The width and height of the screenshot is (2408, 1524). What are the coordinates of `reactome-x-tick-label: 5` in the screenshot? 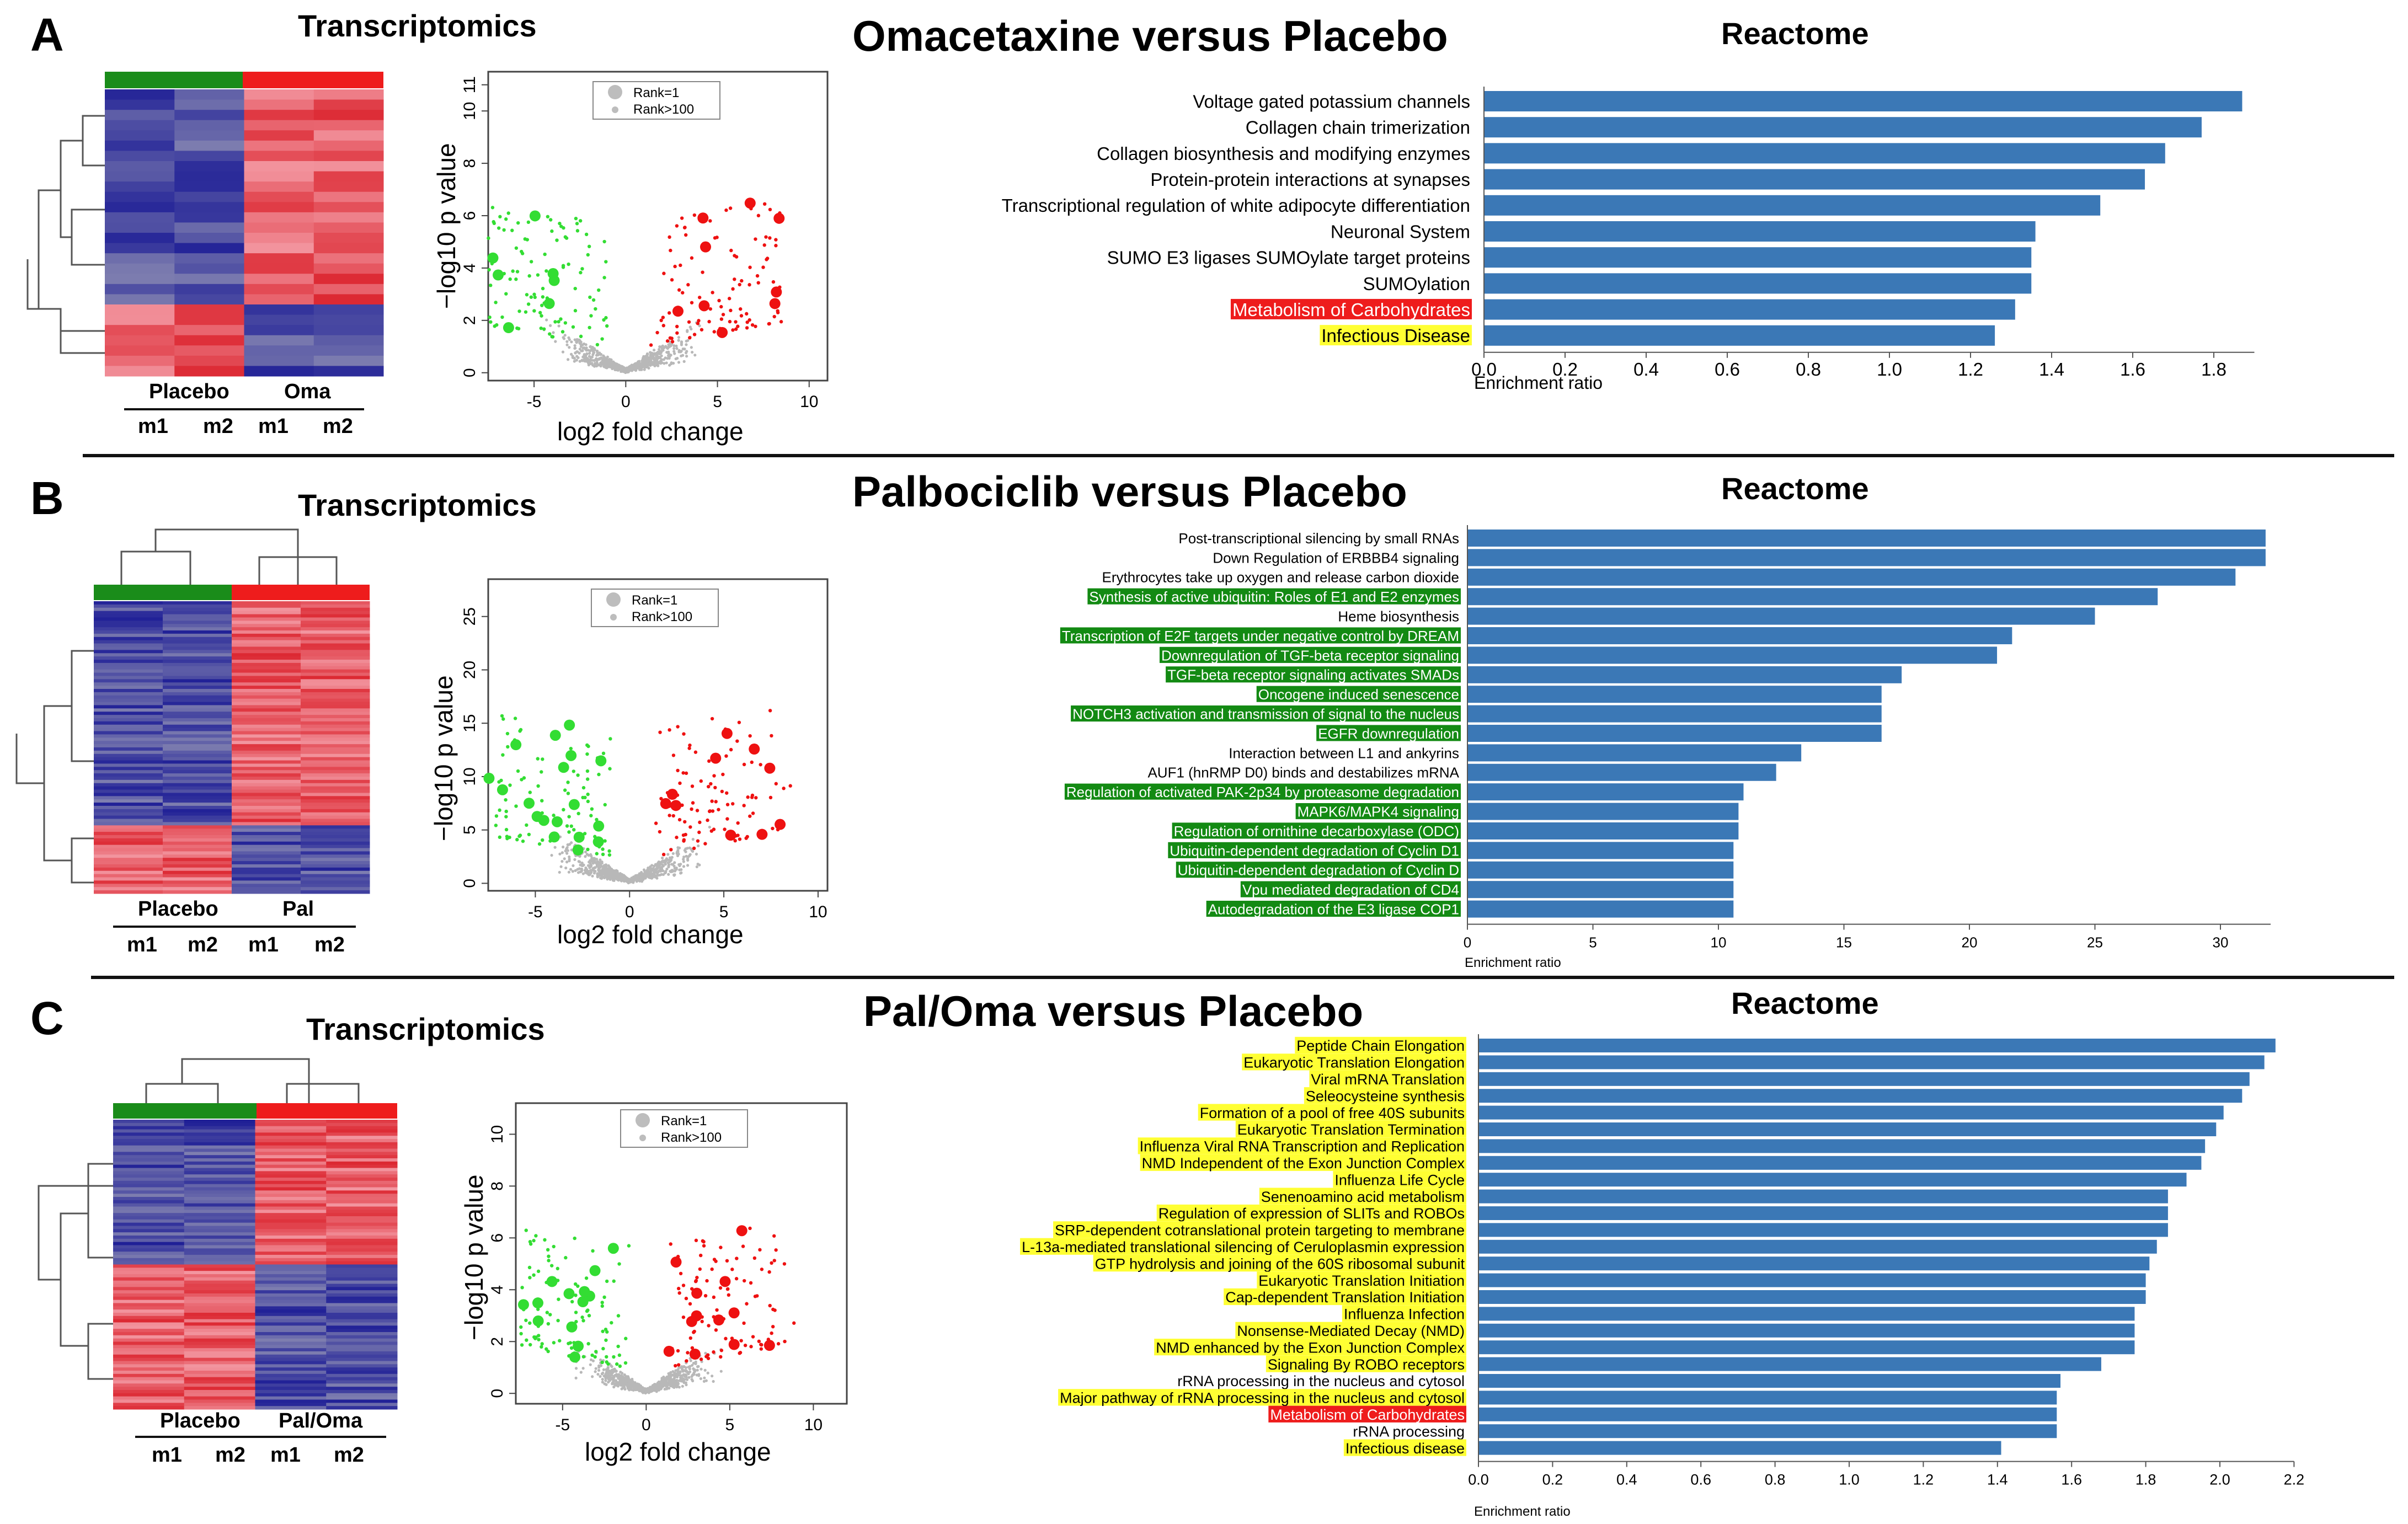 It's located at (1593, 943).